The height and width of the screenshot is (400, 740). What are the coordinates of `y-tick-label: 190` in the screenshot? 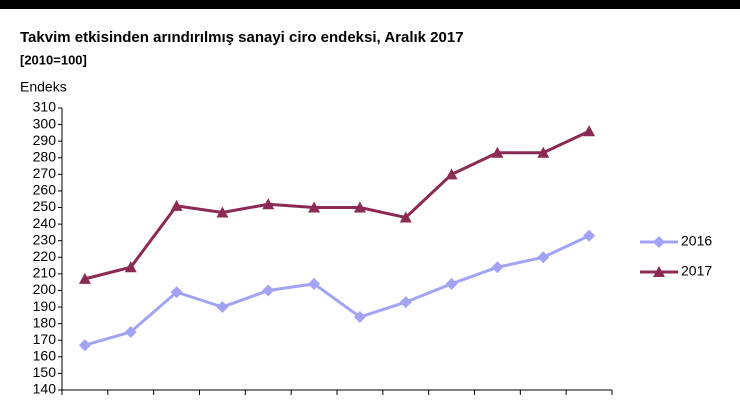 It's located at (45, 306).